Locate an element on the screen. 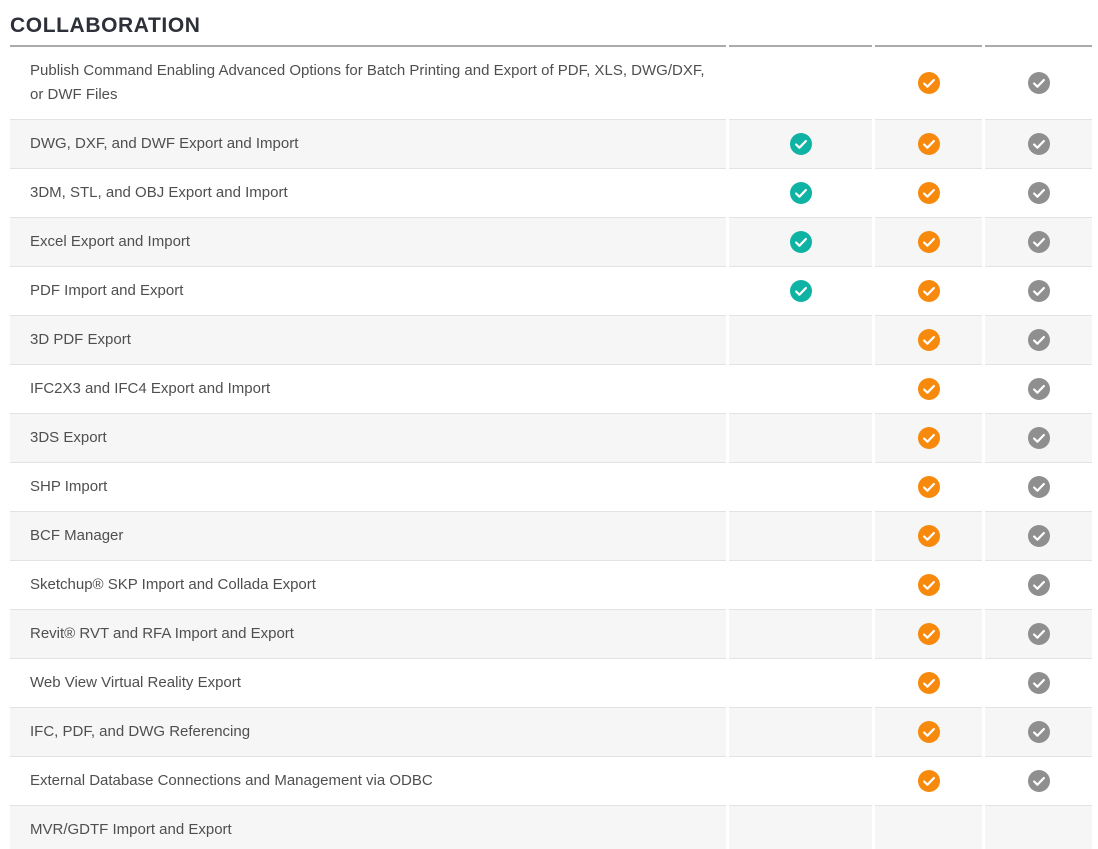 Image resolution: width=1098 pixels, height=849 pixels. table-row: BCF Manager is located at coordinates (551, 535).